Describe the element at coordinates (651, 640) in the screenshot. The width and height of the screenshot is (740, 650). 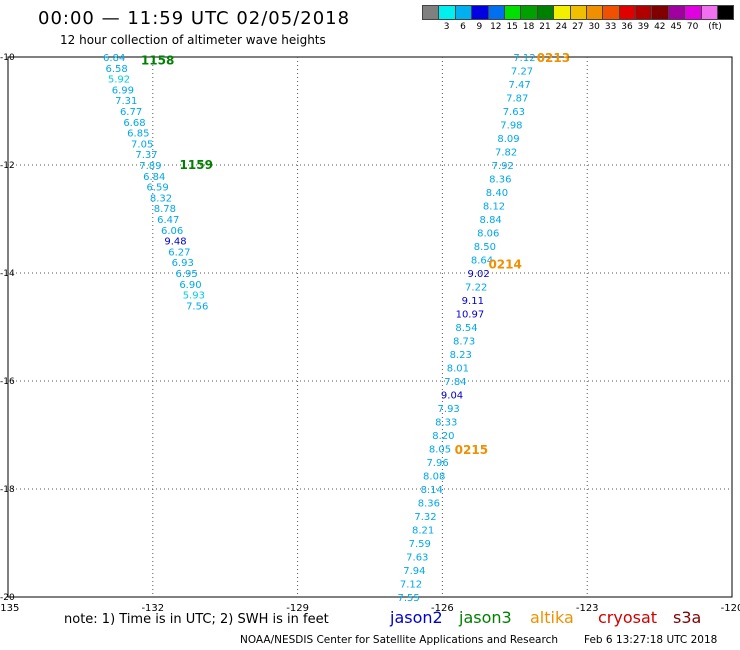
I see `footer-timestamp: Feb 6 13:27:18 UTC 2018` at that location.